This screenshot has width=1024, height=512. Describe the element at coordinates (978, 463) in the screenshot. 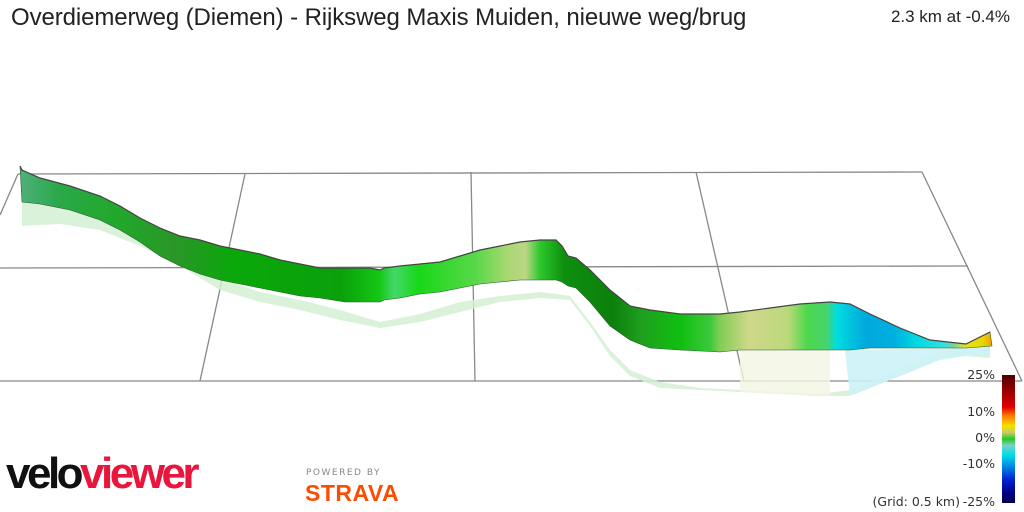

I see `legend-label-minus-10: -10%` at that location.